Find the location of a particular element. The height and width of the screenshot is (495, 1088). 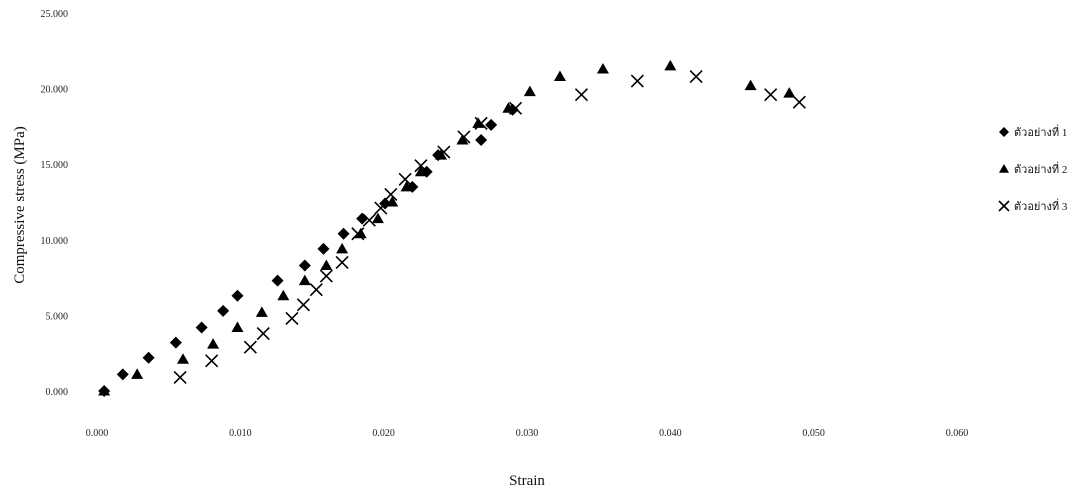

legend-item: ตัวอย่างที่ 3 is located at coordinates (1033, 205).